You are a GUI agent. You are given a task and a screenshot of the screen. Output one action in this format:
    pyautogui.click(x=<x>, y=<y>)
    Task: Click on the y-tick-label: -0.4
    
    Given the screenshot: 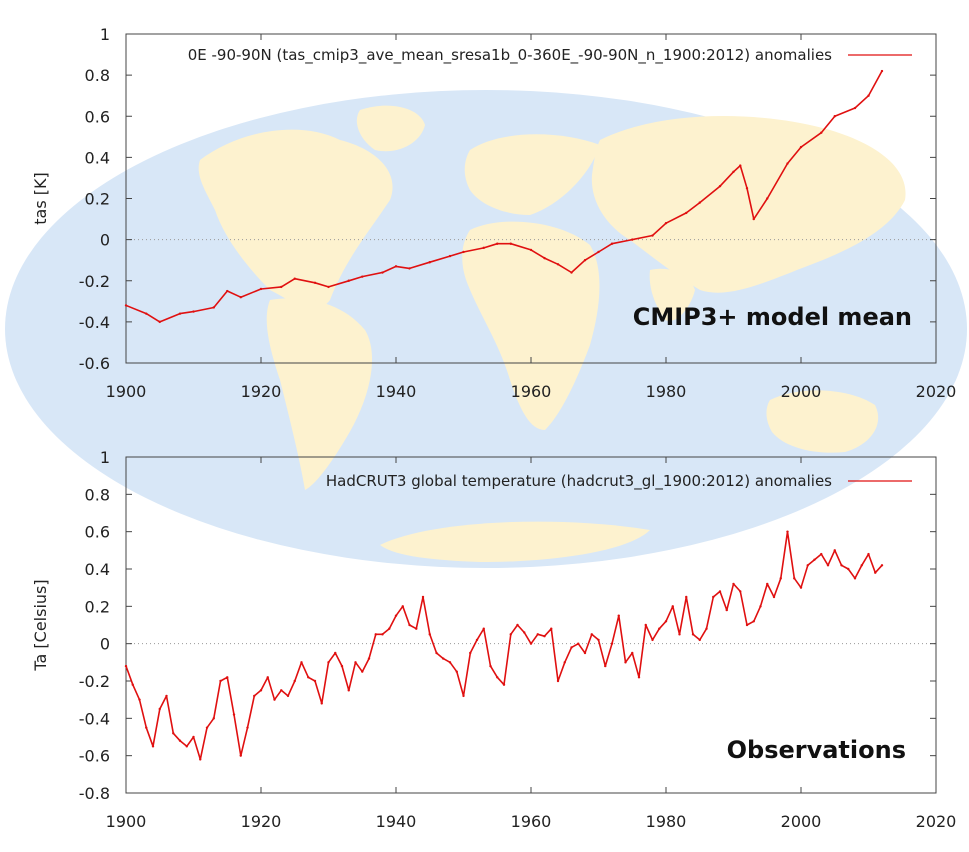 What is the action you would take?
    pyautogui.click(x=94, y=718)
    